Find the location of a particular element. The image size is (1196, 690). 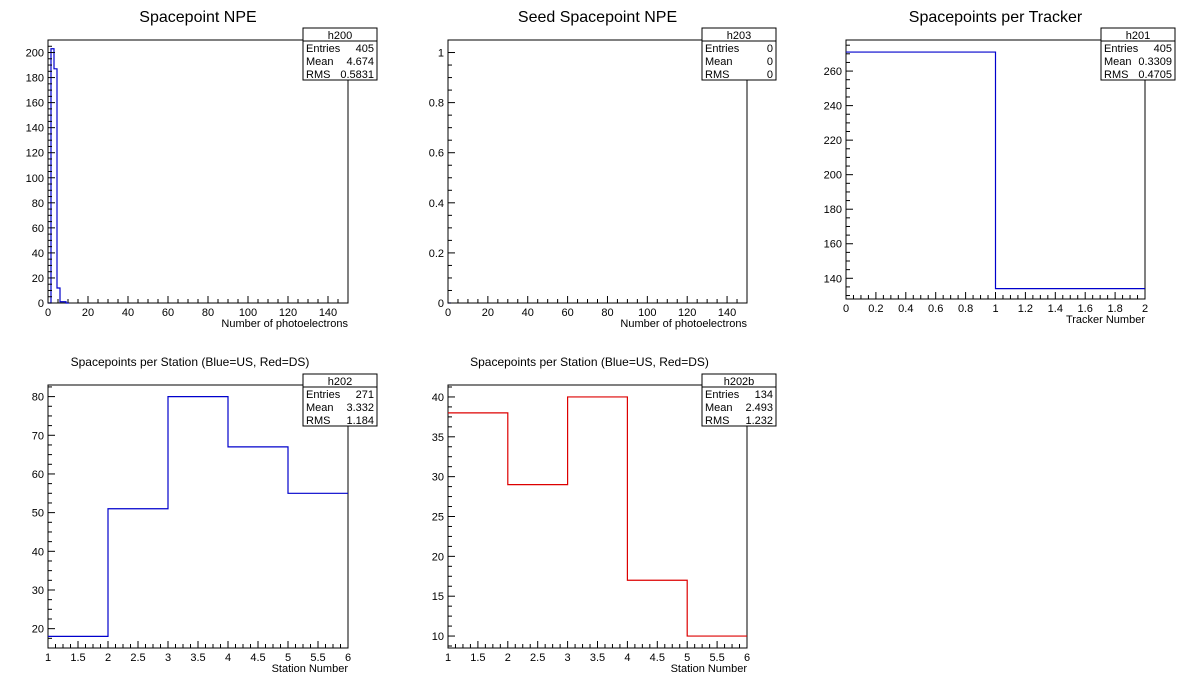

y-tick-label: 60 is located at coordinates (38, 229).